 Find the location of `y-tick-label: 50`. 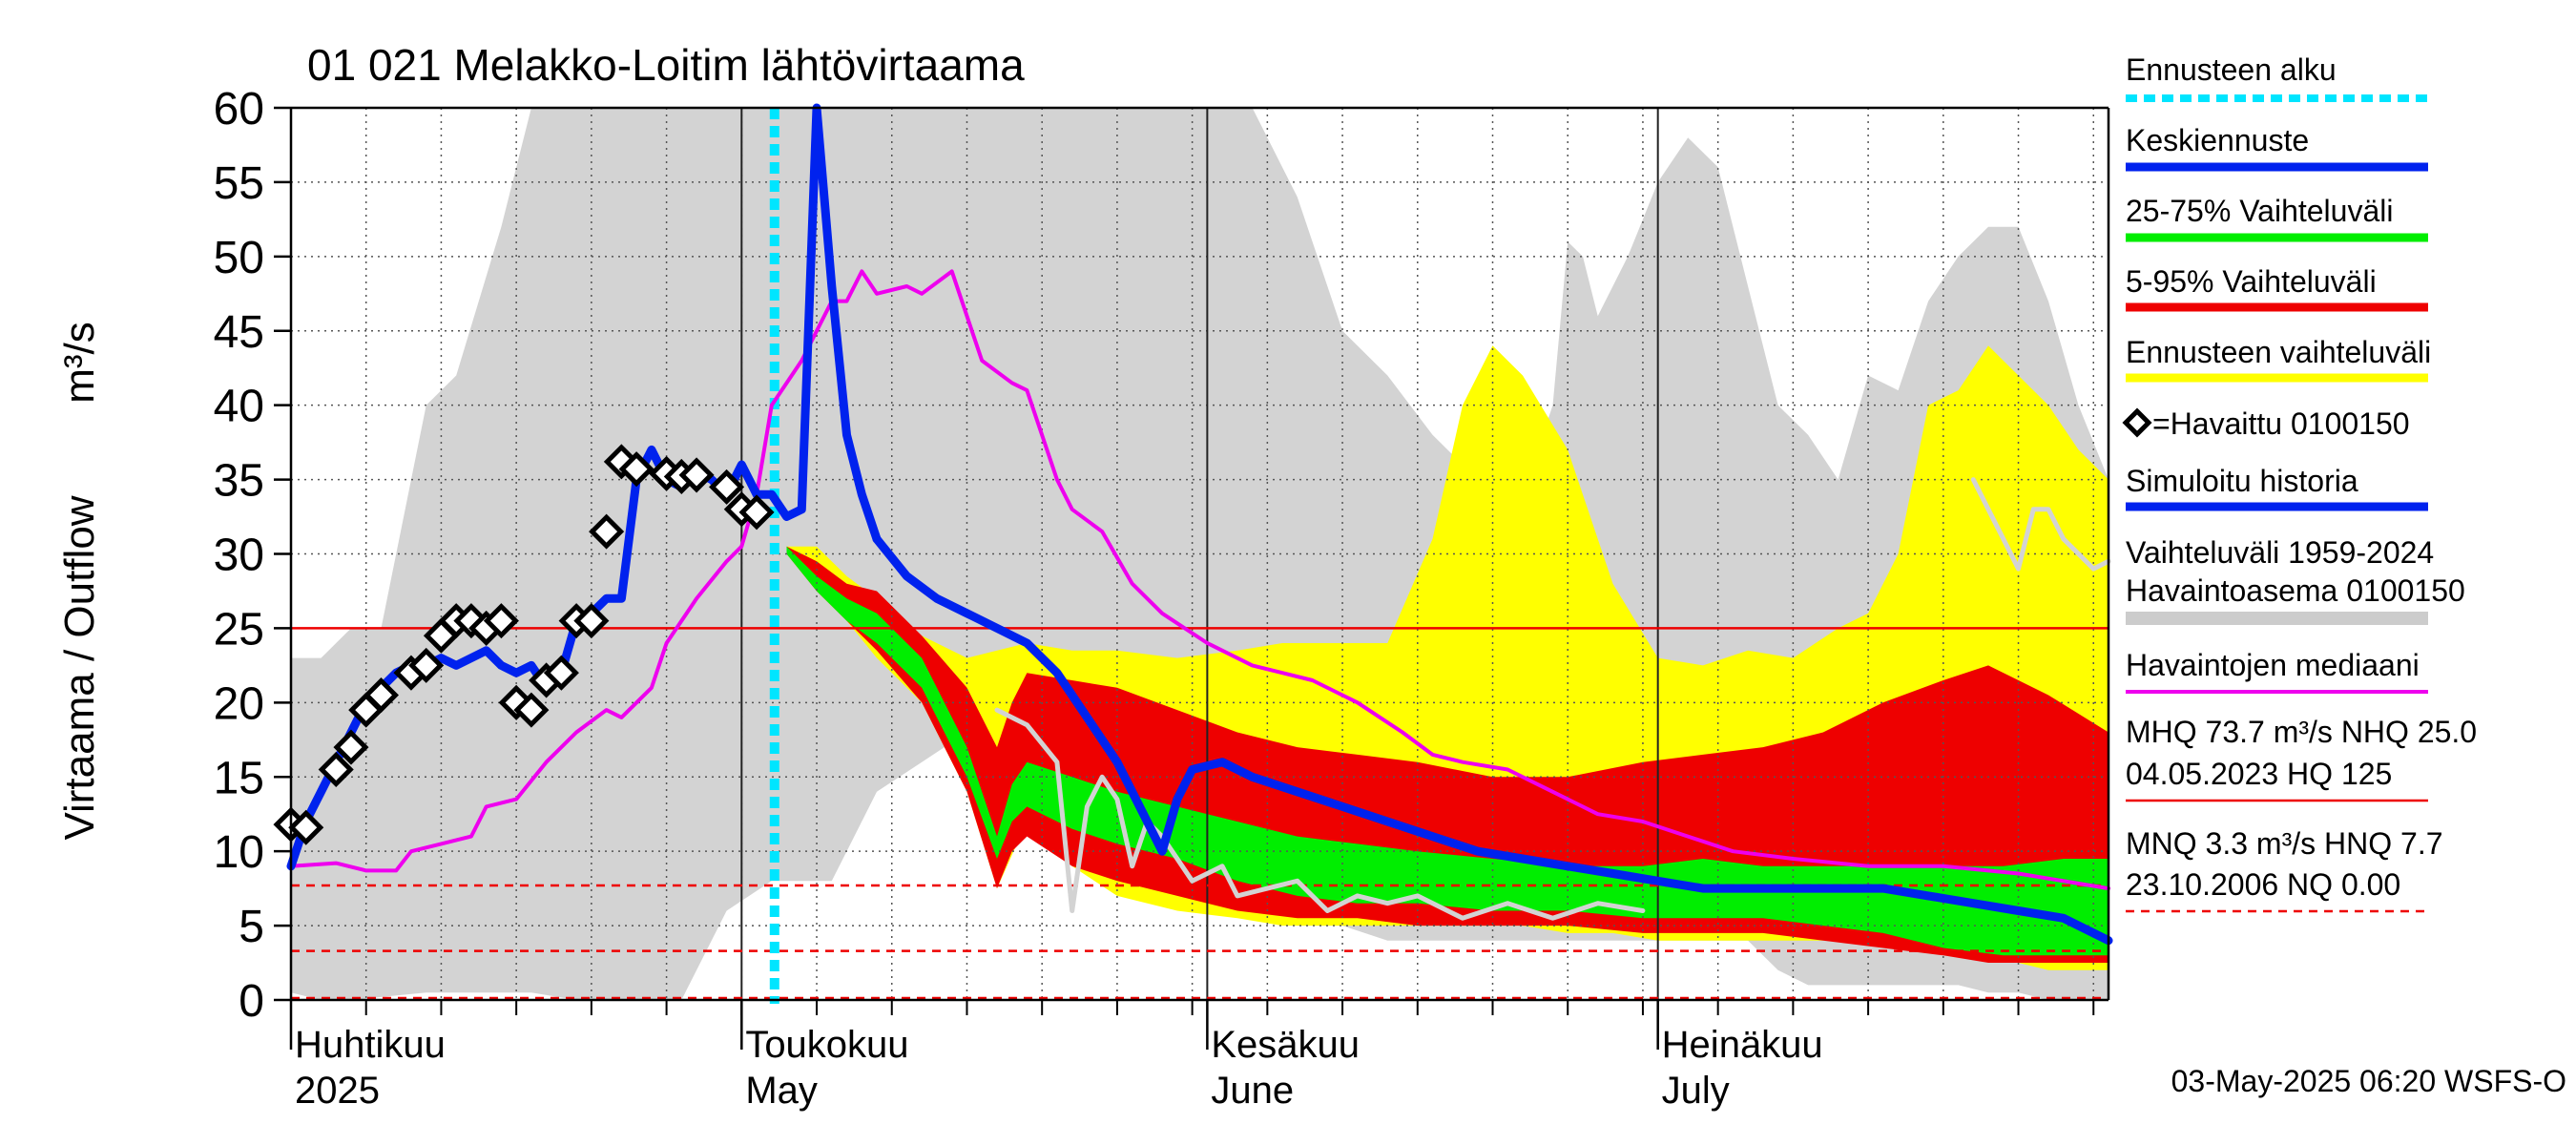

y-tick-label: 50 is located at coordinates (239, 258).